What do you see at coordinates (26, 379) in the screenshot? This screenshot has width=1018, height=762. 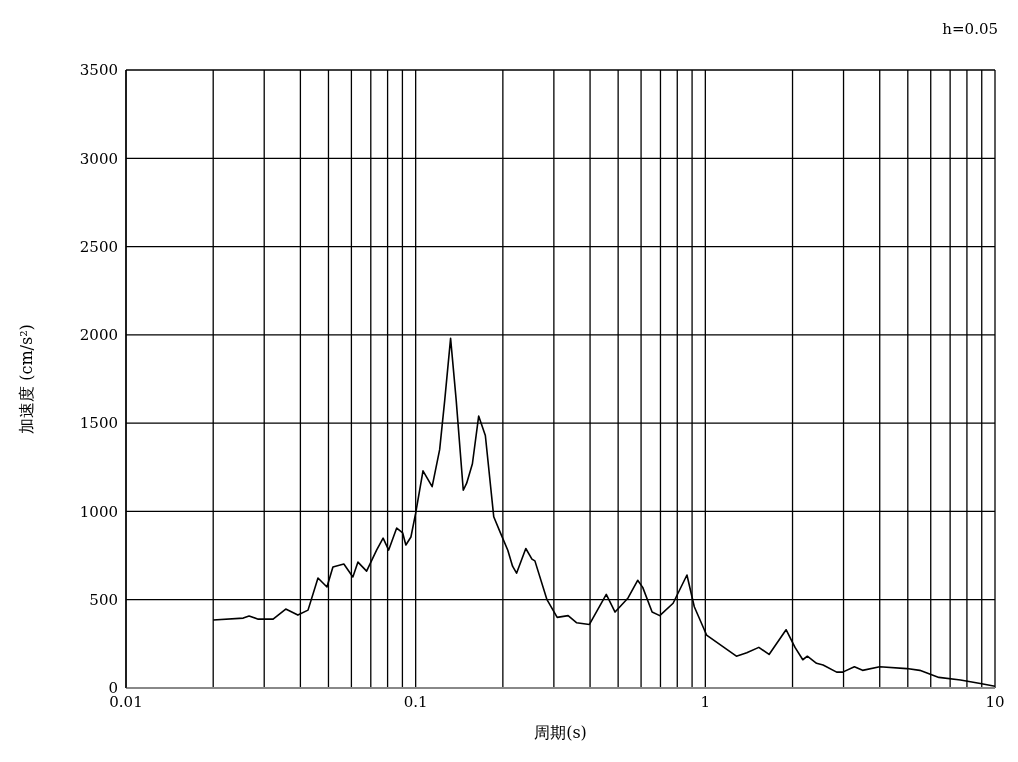 I see `y-axis-title: 加速度 (cm/s²)` at bounding box center [26, 379].